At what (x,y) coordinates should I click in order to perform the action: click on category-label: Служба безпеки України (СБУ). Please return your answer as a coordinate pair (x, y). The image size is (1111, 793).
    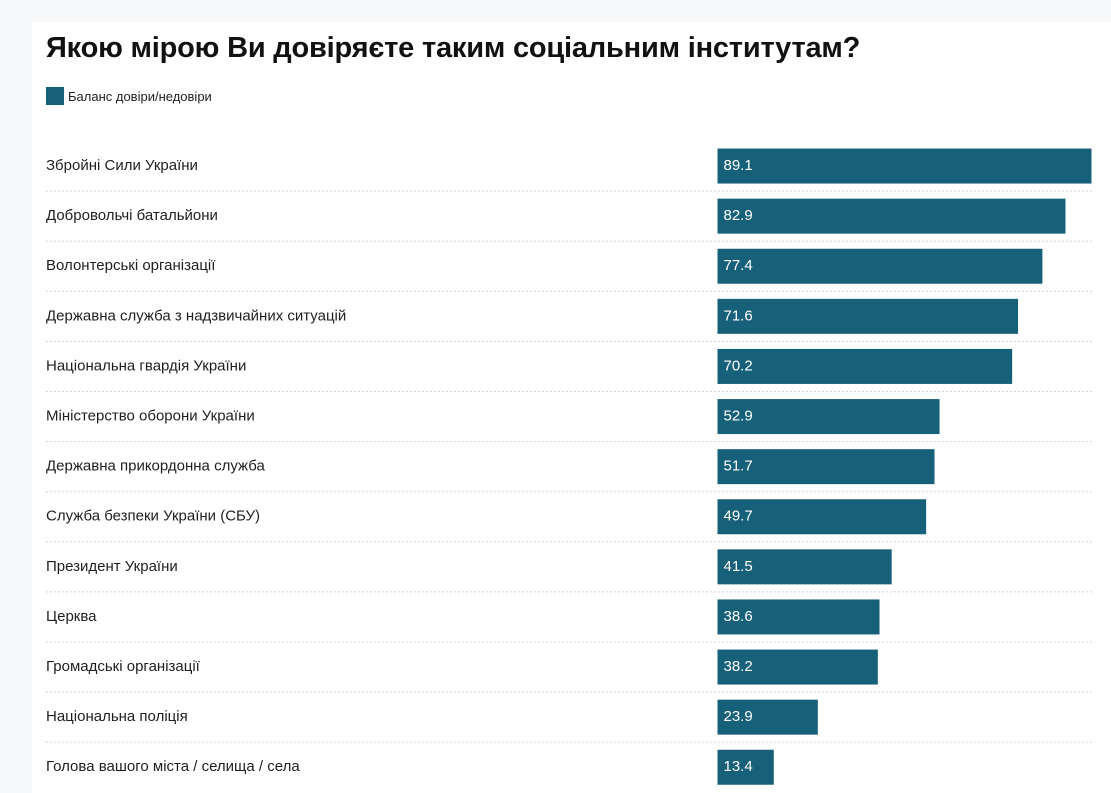
    Looking at the image, I should click on (153, 516).